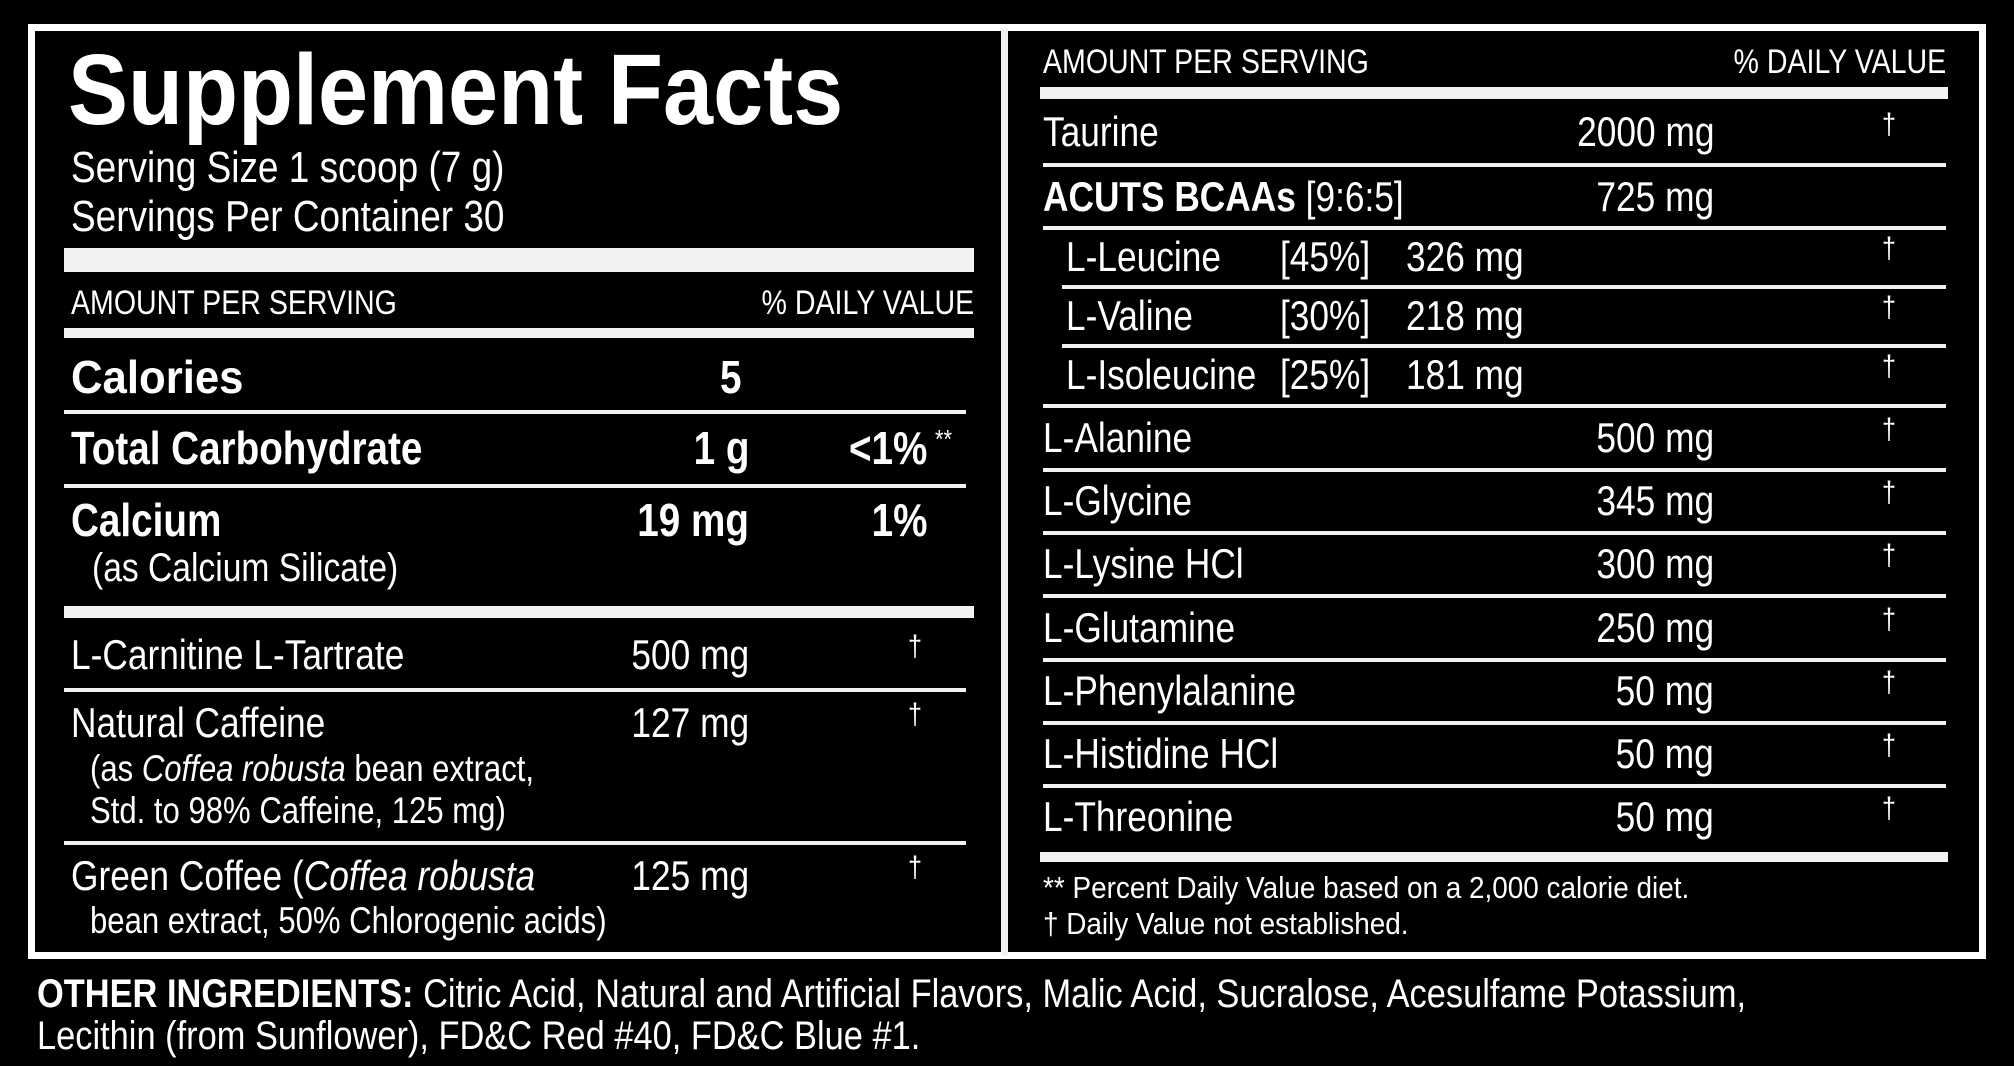 This screenshot has width=2014, height=1066. Describe the element at coordinates (1465, 315) in the screenshot. I see `bcaa-sub-amount: 218 mg` at that location.